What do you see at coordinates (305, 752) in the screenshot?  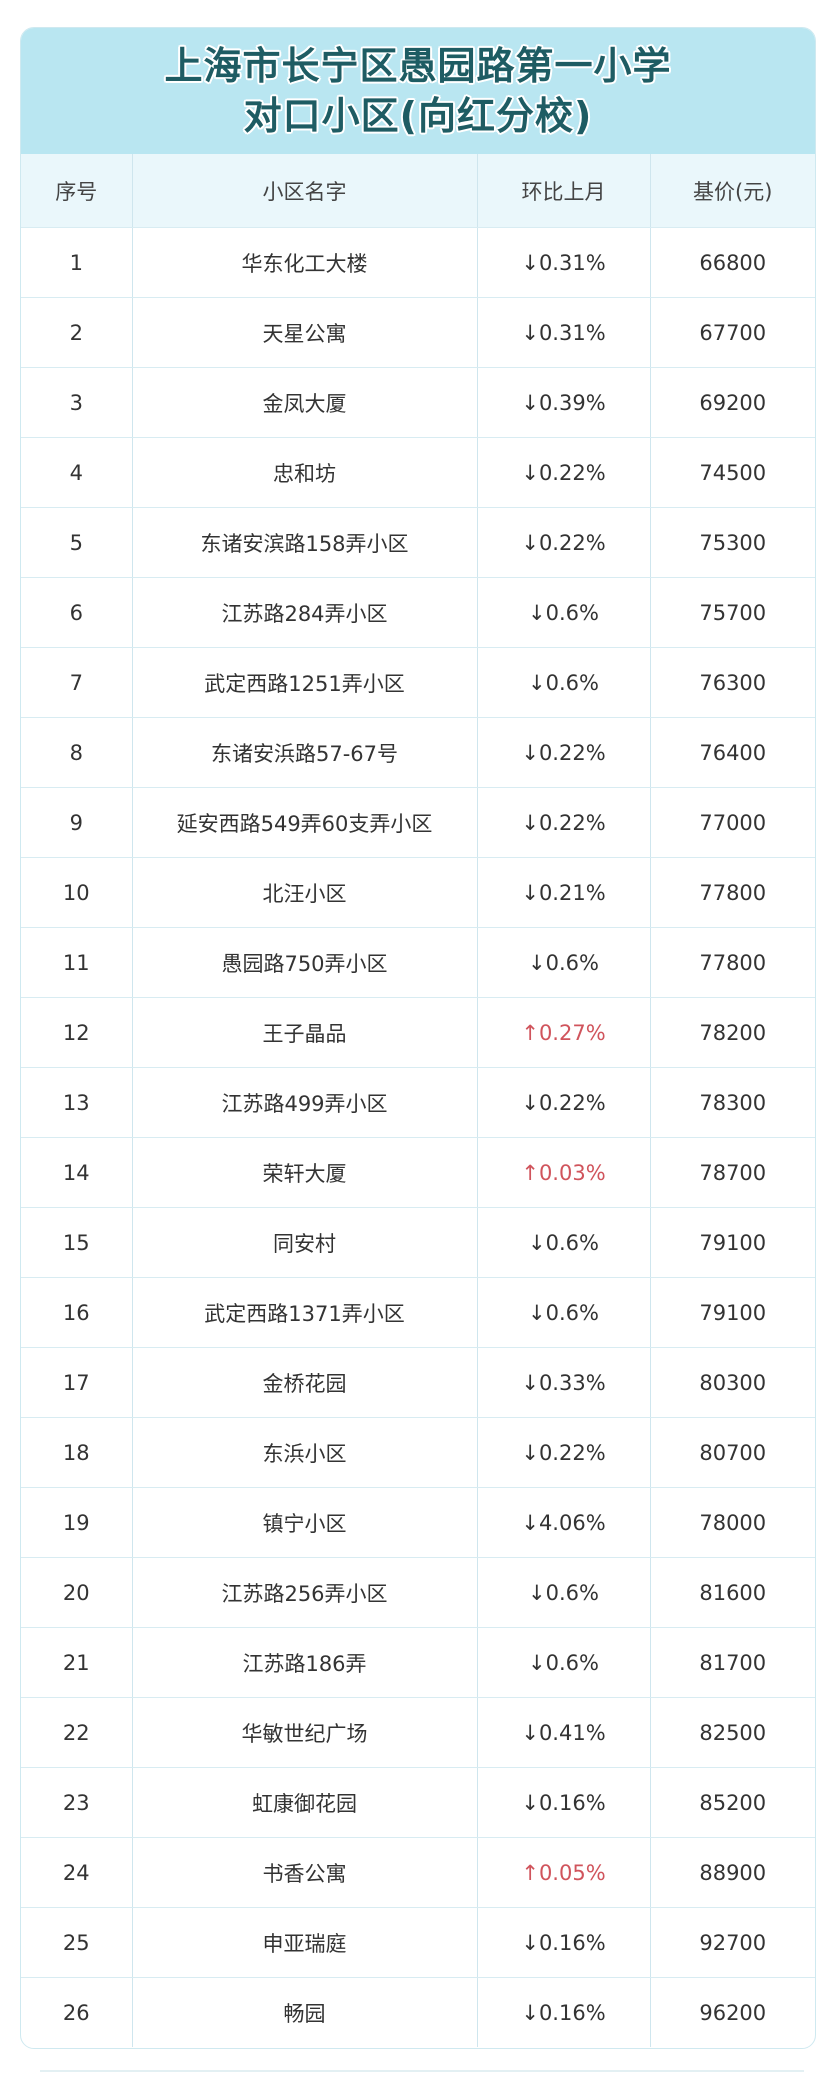 I see `cell-name: 东诸安浜路57-67号` at bounding box center [305, 752].